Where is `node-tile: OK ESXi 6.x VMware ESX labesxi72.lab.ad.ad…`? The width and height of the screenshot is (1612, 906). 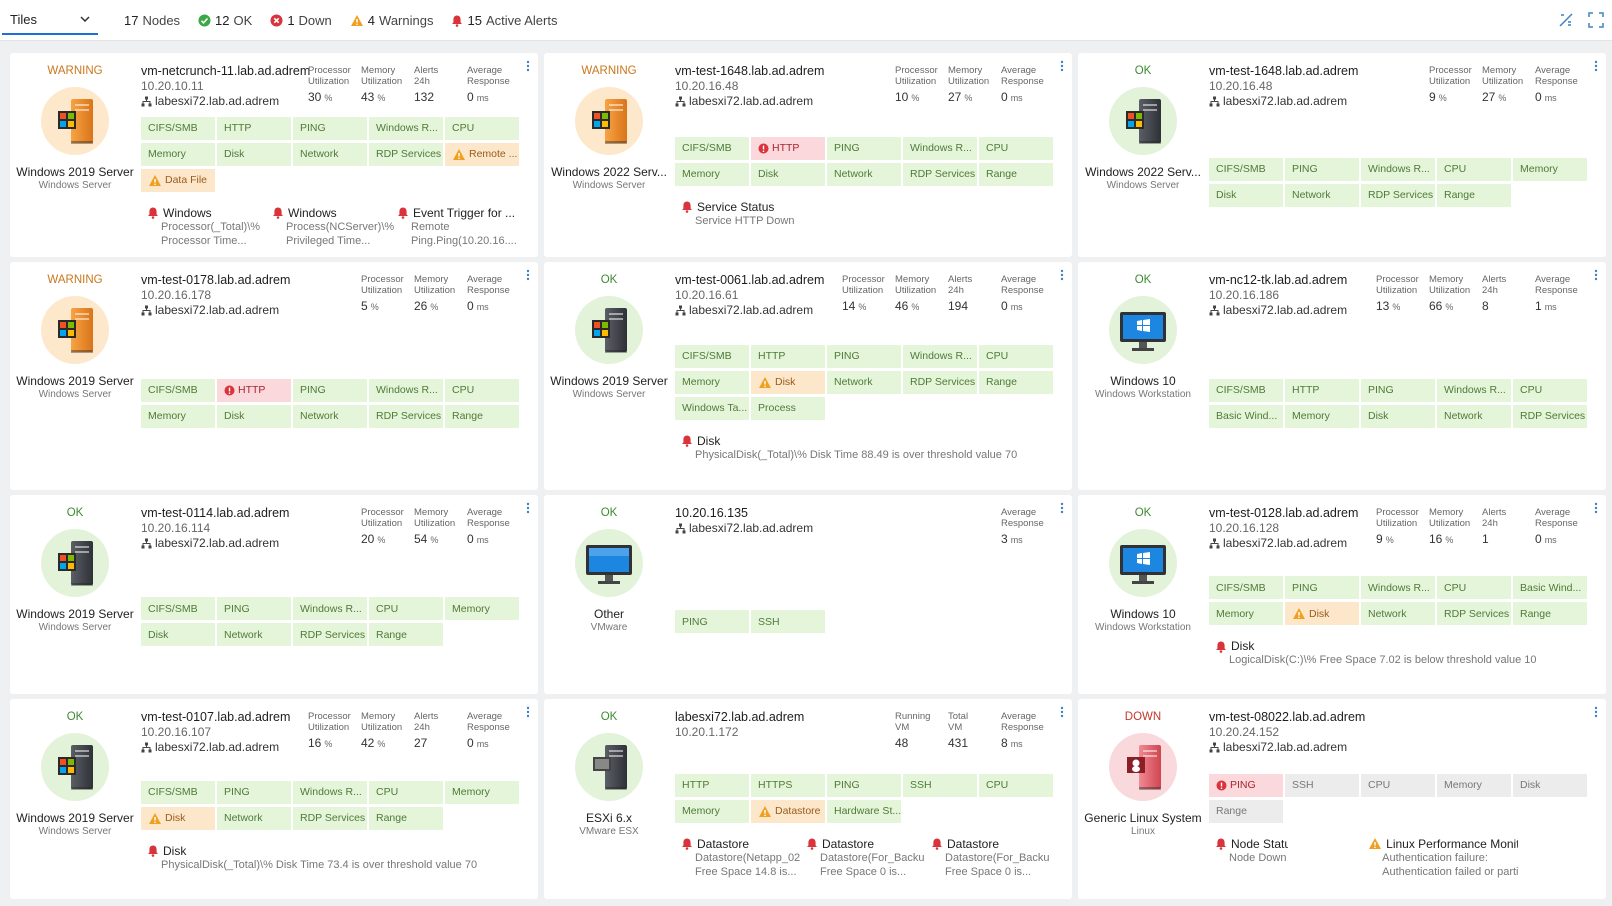
node-tile: OK ESXi 6.x VMware ESX labesxi72.lab.ad.ad… is located at coordinates (808, 799).